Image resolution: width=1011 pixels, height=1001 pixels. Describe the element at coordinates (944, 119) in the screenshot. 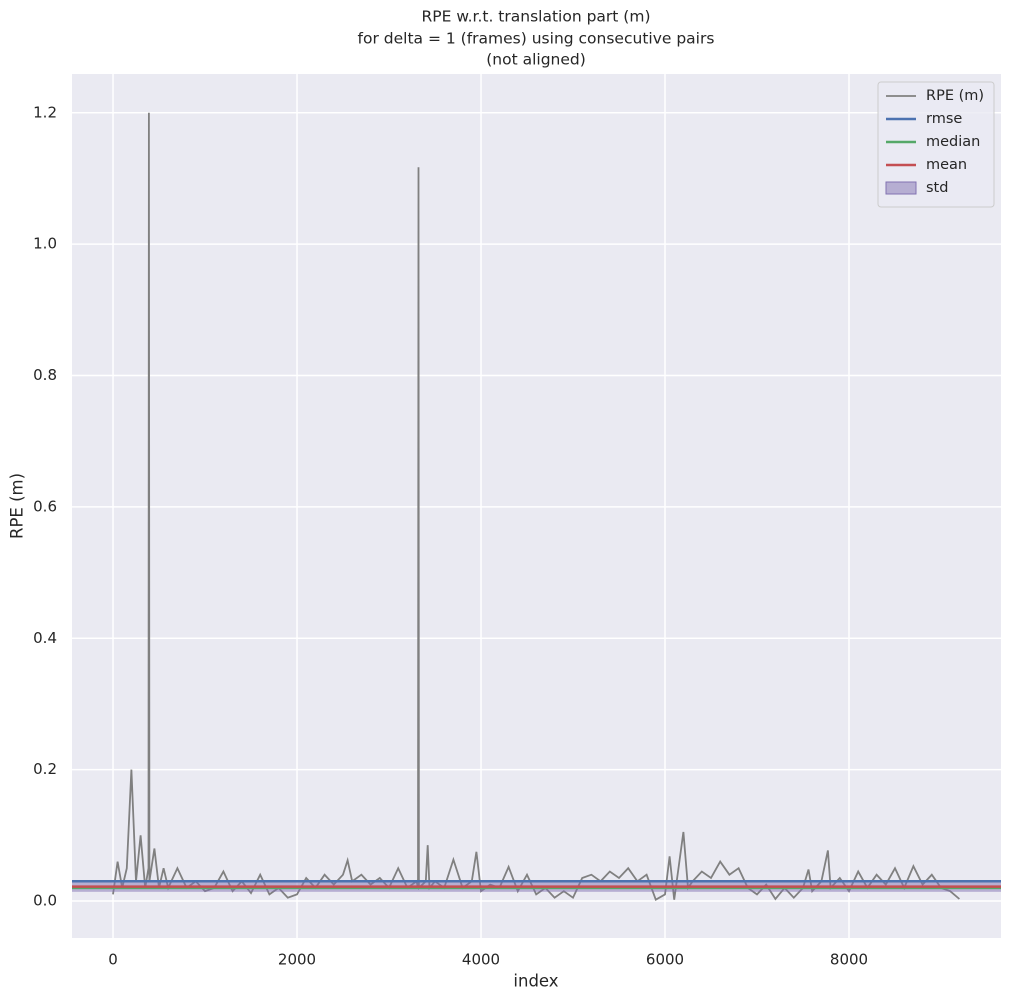

I see `legend-label: rmse` at that location.